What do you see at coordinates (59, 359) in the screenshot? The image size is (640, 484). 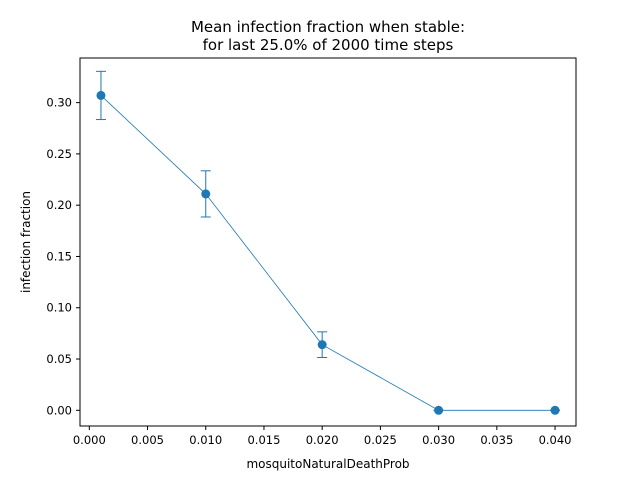 I see `y-tick-label: 0.05` at bounding box center [59, 359].